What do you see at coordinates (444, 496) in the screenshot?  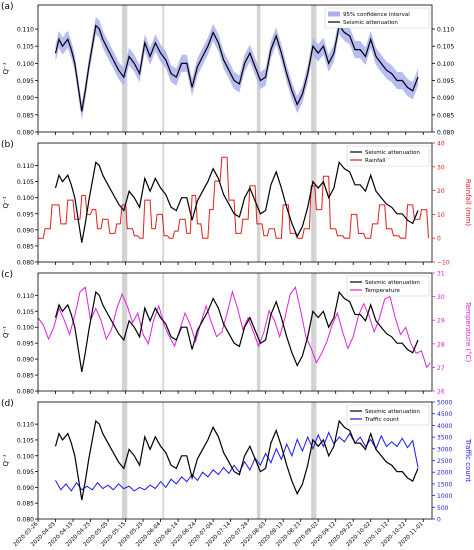 I see `right-y-tick-label: 1000` at bounding box center [444, 496].